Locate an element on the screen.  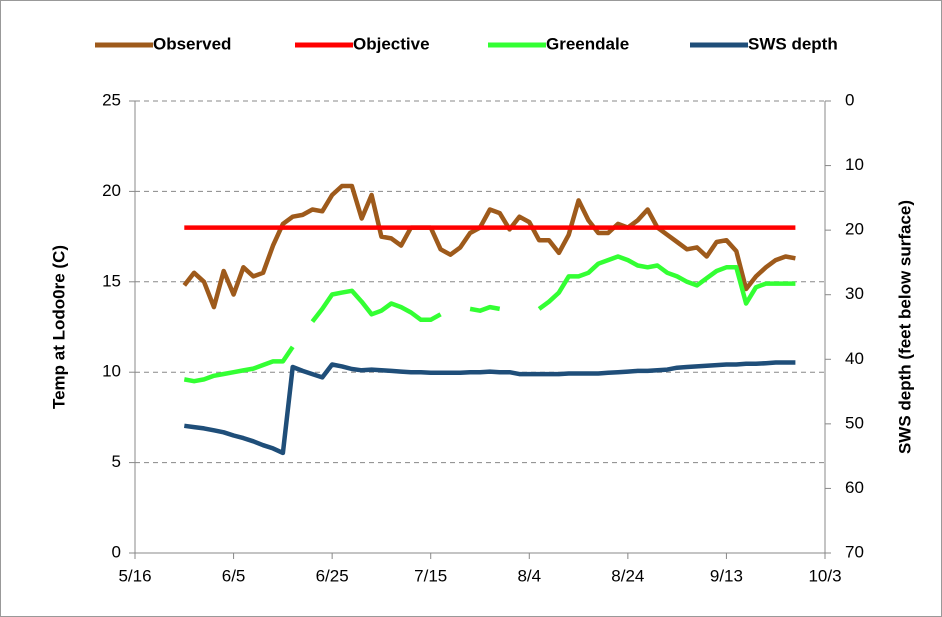
y-tick-label: 25 is located at coordinates (111, 99).